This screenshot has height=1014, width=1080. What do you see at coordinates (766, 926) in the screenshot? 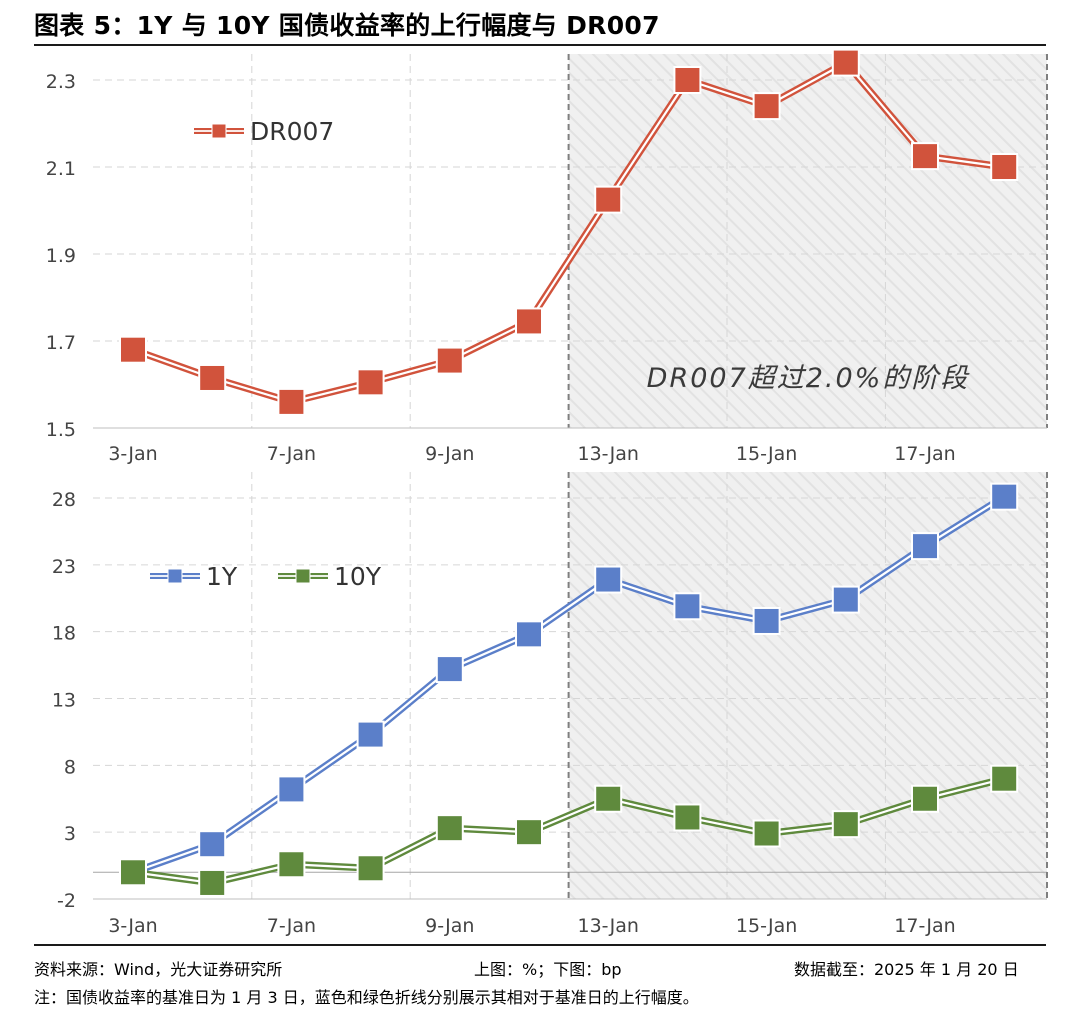
I see `xtick-label-bottom: 15-Jan` at bounding box center [766, 926].